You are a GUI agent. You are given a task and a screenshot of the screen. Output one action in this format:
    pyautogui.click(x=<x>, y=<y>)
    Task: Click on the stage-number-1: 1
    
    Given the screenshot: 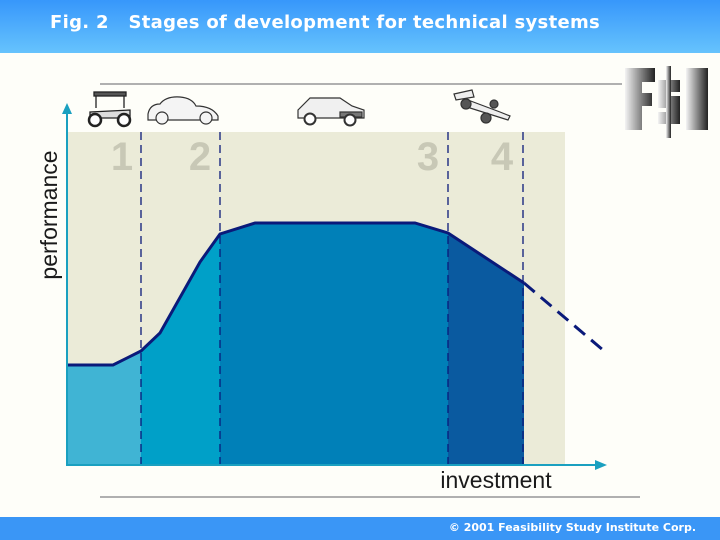 What is the action you would take?
    pyautogui.click(x=122, y=157)
    